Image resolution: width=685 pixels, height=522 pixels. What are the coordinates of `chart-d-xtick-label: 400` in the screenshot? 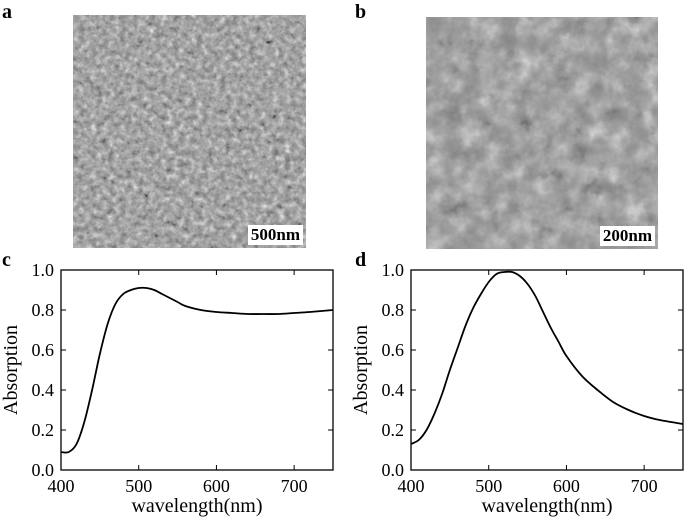 It's located at (411, 486).